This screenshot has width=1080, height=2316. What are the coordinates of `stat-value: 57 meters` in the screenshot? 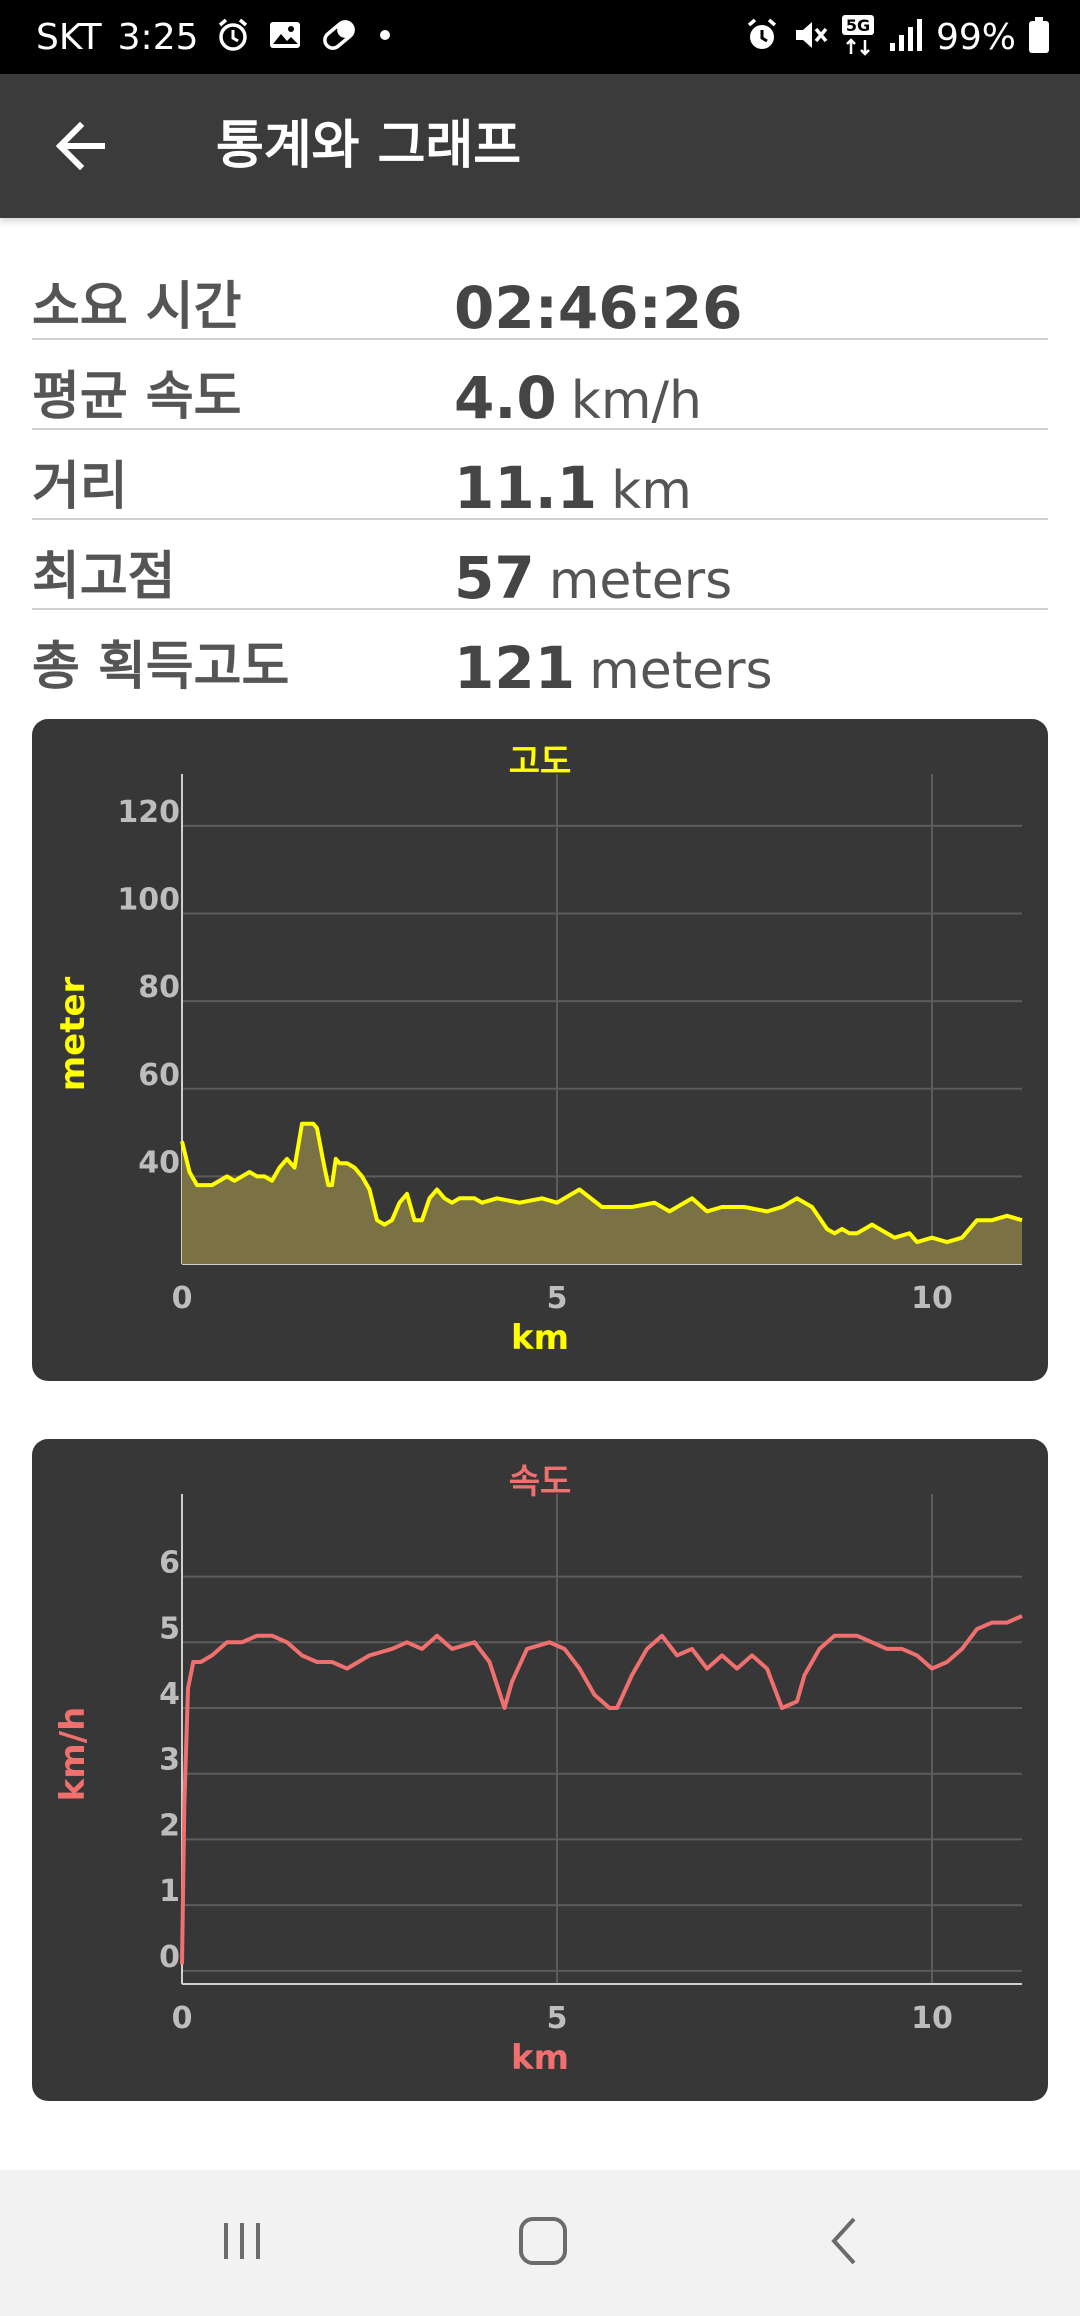 It's located at (593, 578).